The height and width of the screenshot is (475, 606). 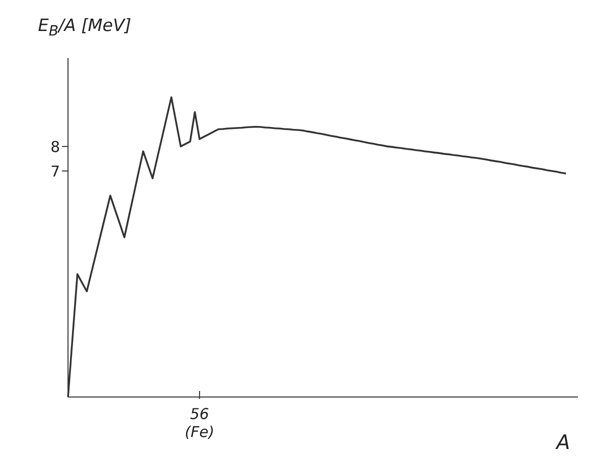 What do you see at coordinates (55, 171) in the screenshot?
I see `y-tick-label: 7` at bounding box center [55, 171].